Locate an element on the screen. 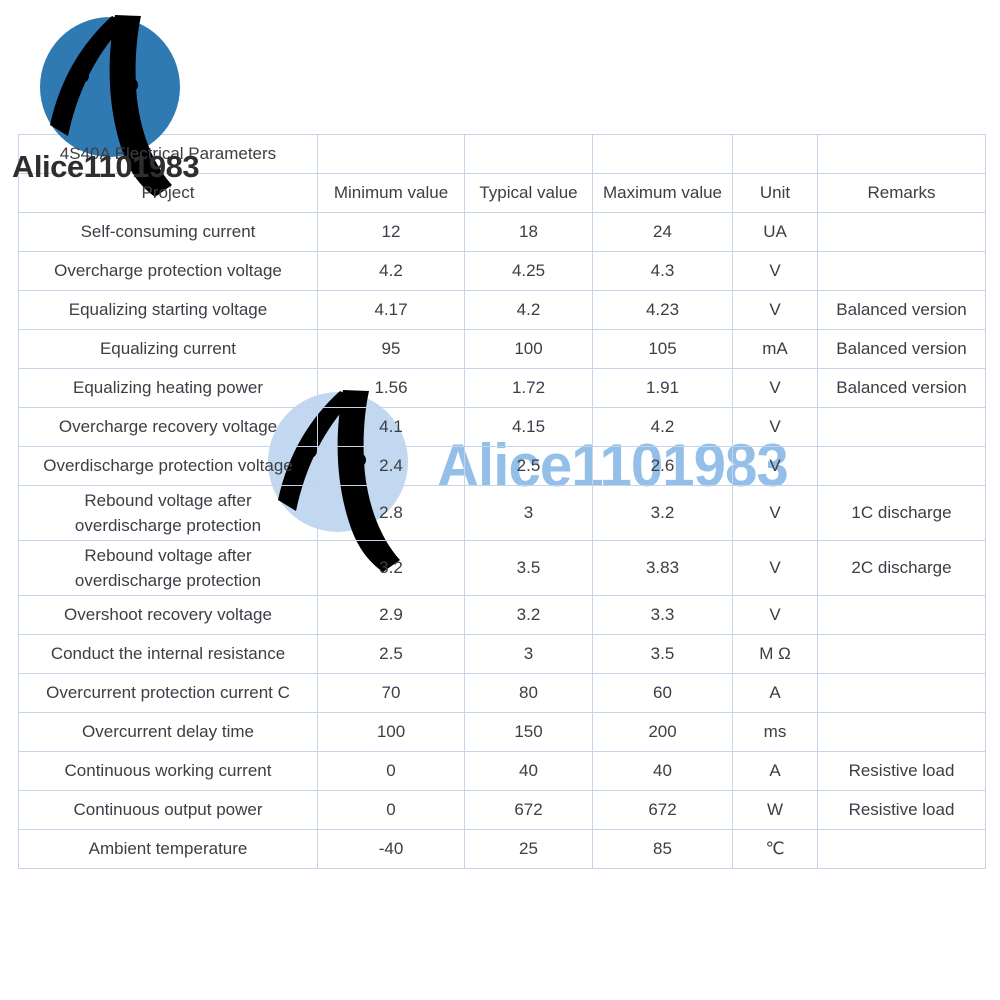 This screenshot has height=1000, width=1000. cell-text: 2.5 is located at coordinates (391, 654).